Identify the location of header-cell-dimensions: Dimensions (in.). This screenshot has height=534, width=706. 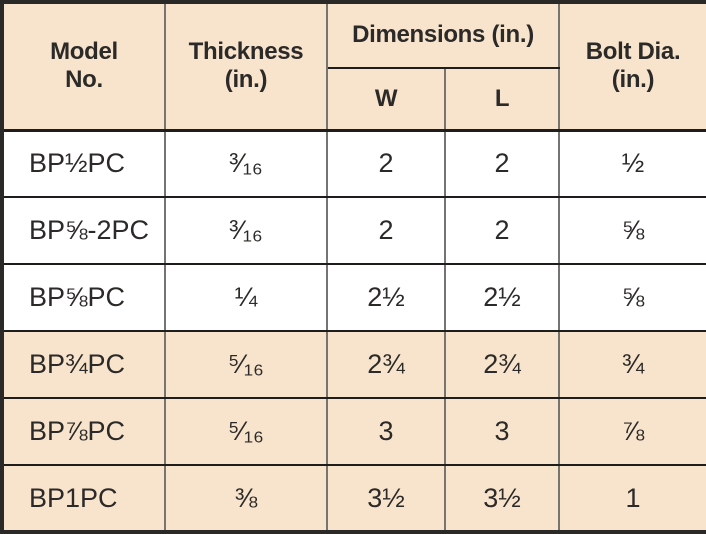
(443, 35).